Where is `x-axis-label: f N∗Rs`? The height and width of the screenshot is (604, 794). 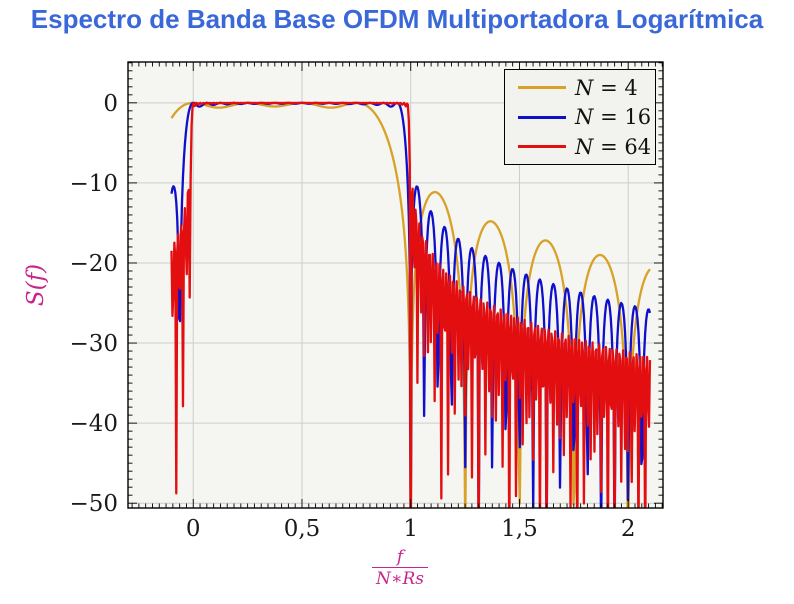 x-axis-label: f N∗Rs is located at coordinates (400, 568).